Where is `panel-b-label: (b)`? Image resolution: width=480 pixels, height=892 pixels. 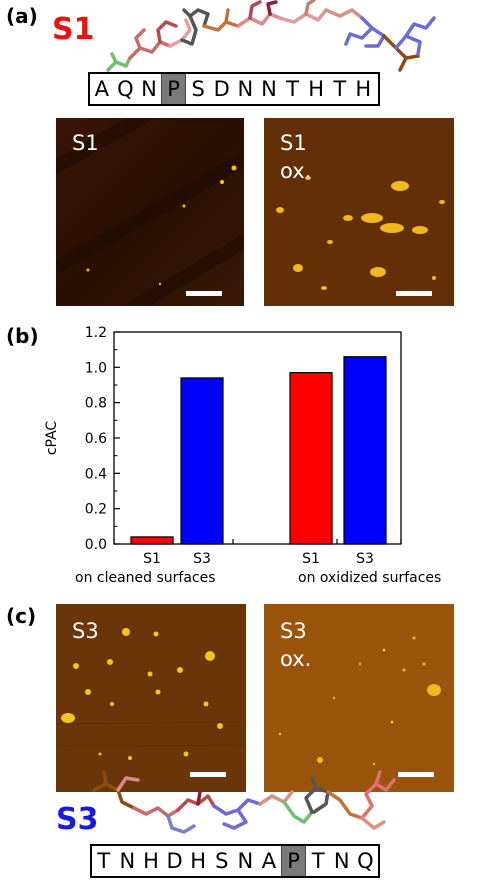
panel-b-label: (b) is located at coordinates (22, 336).